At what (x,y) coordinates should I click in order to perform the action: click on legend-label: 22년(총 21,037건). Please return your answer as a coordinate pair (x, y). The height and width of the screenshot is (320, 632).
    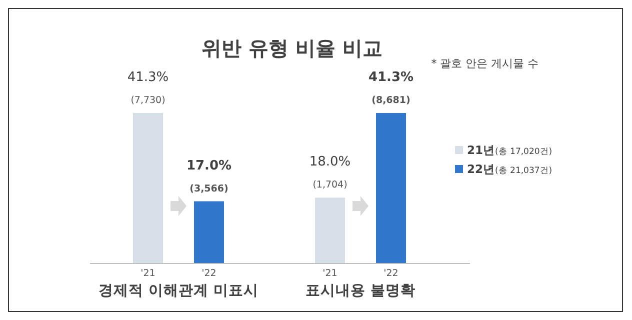
    Looking at the image, I should click on (509, 169).